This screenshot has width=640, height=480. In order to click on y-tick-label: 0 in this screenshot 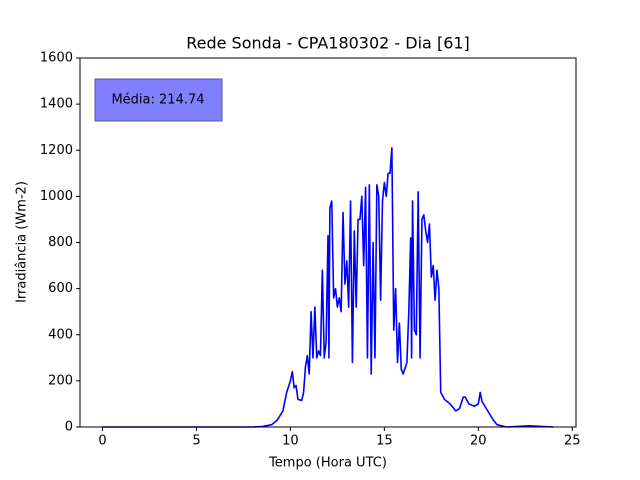, I will do `click(69, 427)`.